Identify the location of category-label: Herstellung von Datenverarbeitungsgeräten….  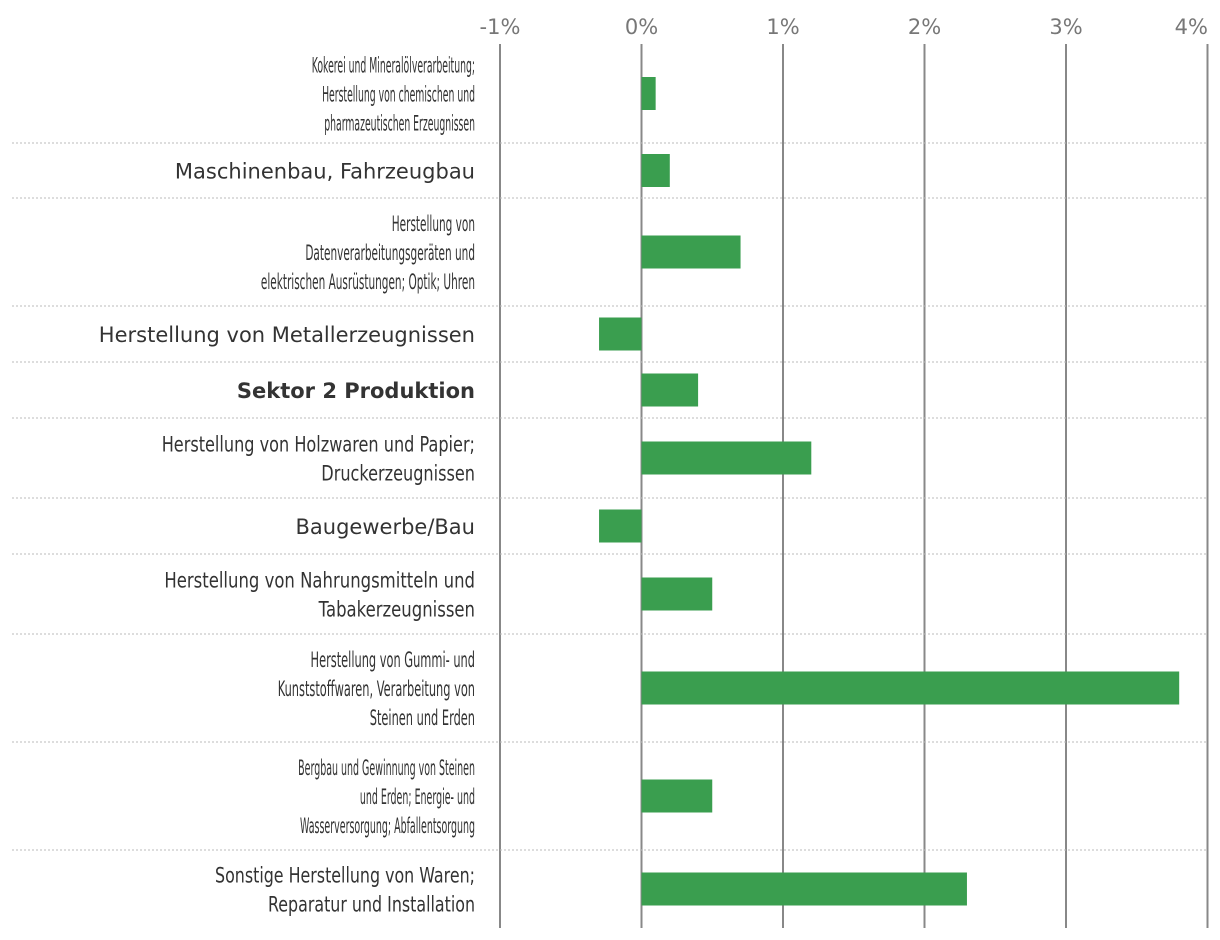
(368, 253).